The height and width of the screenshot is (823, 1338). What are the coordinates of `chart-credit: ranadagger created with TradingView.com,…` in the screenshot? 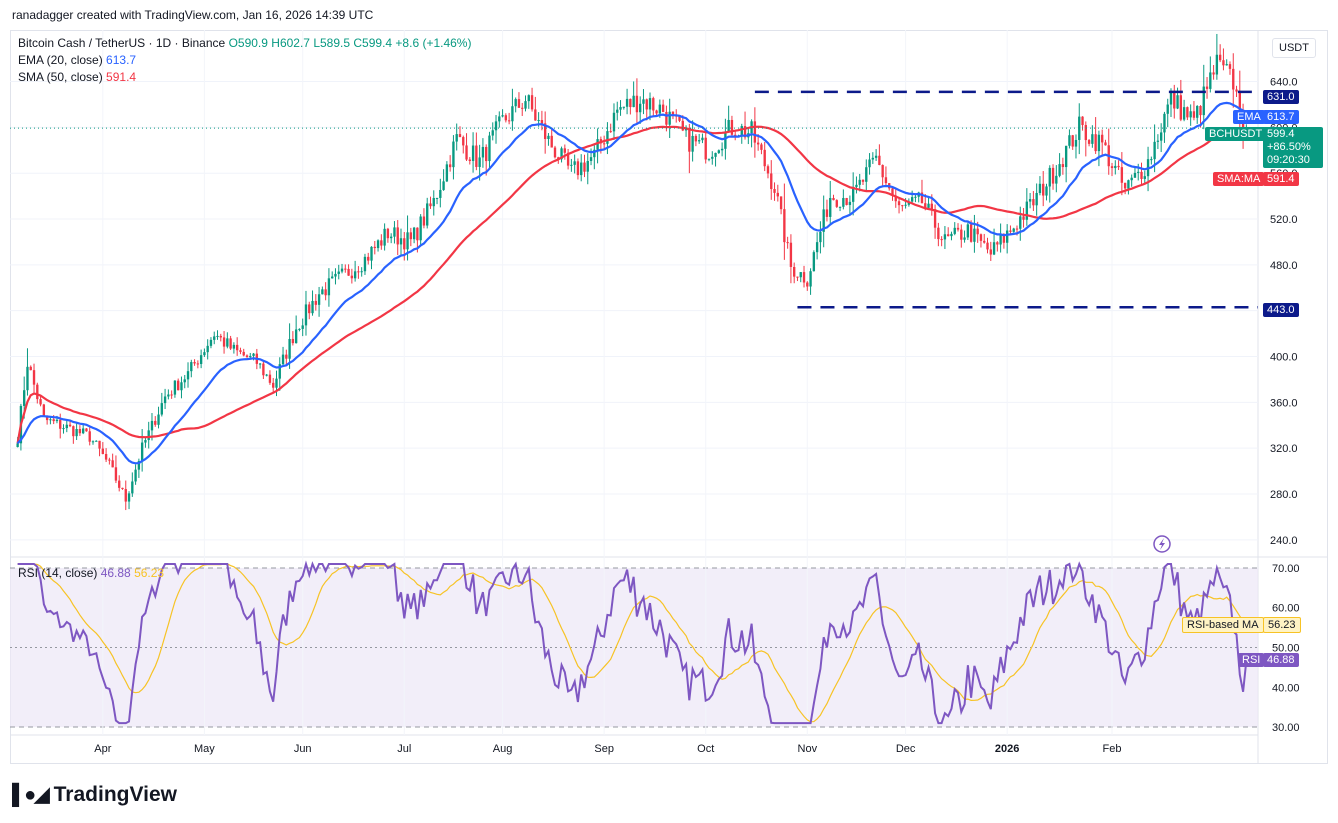 It's located at (193, 15).